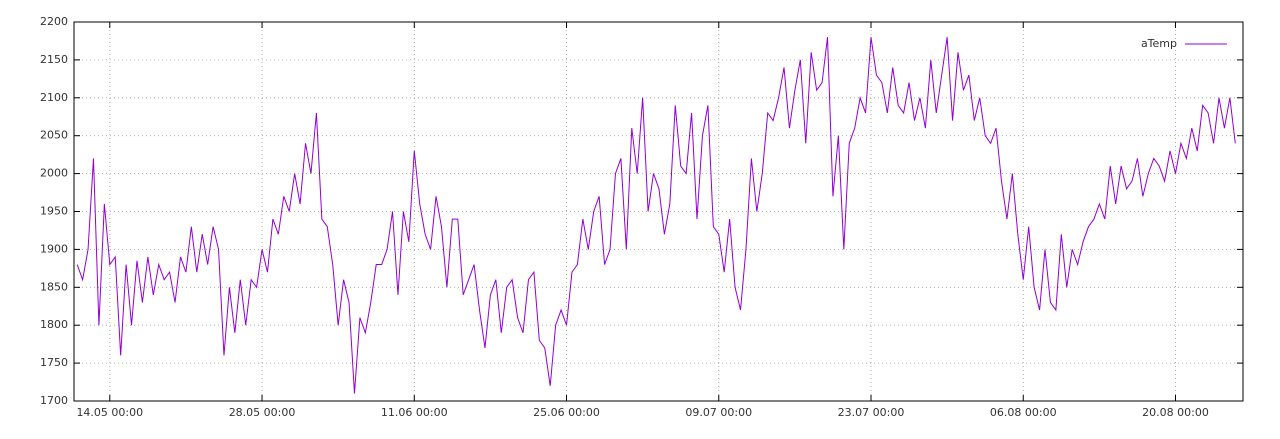 The image size is (1280, 439). What do you see at coordinates (871, 412) in the screenshot?
I see `x-tick-label: 23.07 00:00` at bounding box center [871, 412].